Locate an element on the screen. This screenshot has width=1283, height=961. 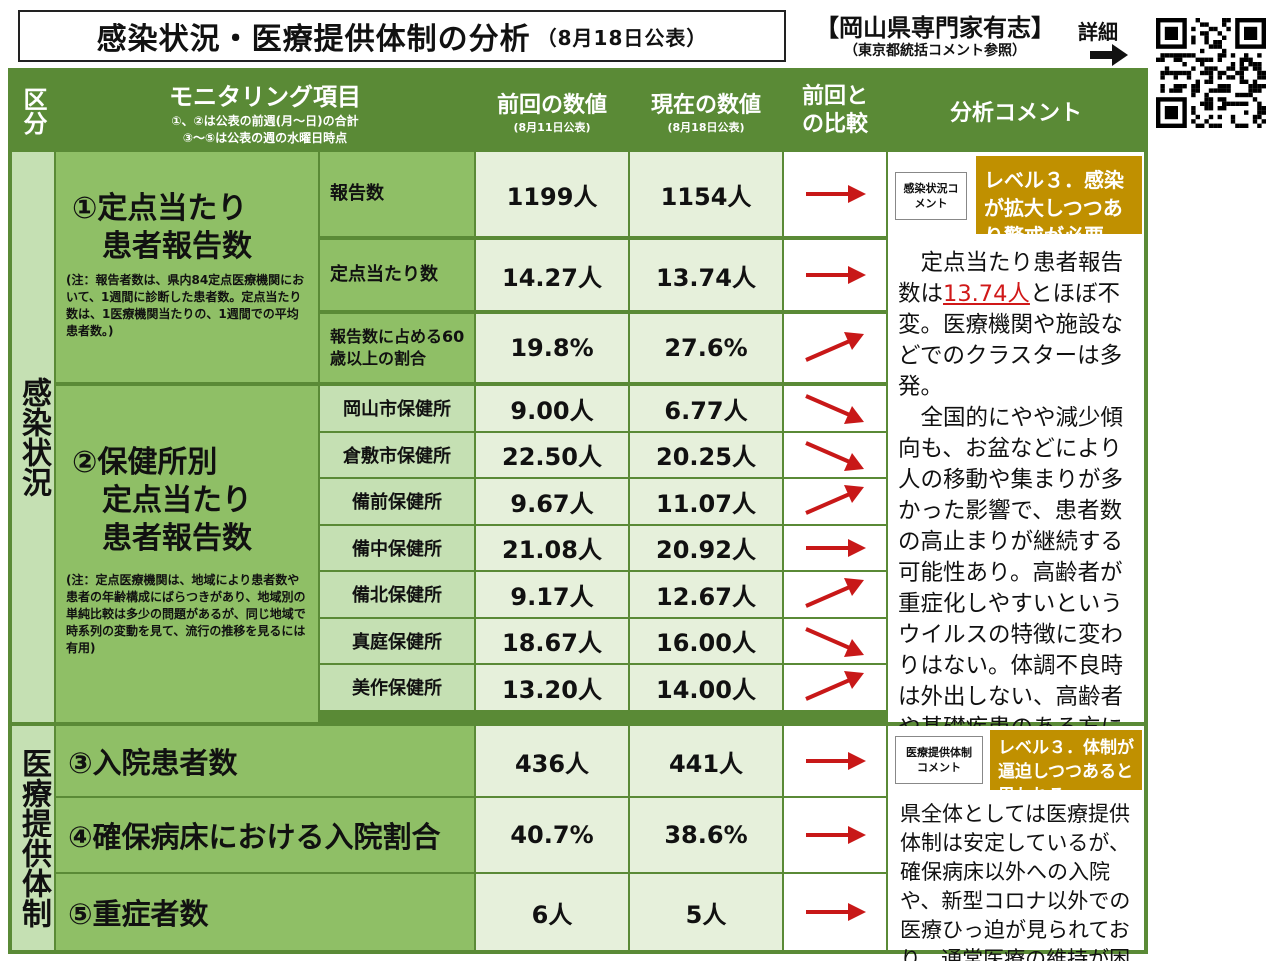
curr-value: 38.6% is located at coordinates (706, 835).